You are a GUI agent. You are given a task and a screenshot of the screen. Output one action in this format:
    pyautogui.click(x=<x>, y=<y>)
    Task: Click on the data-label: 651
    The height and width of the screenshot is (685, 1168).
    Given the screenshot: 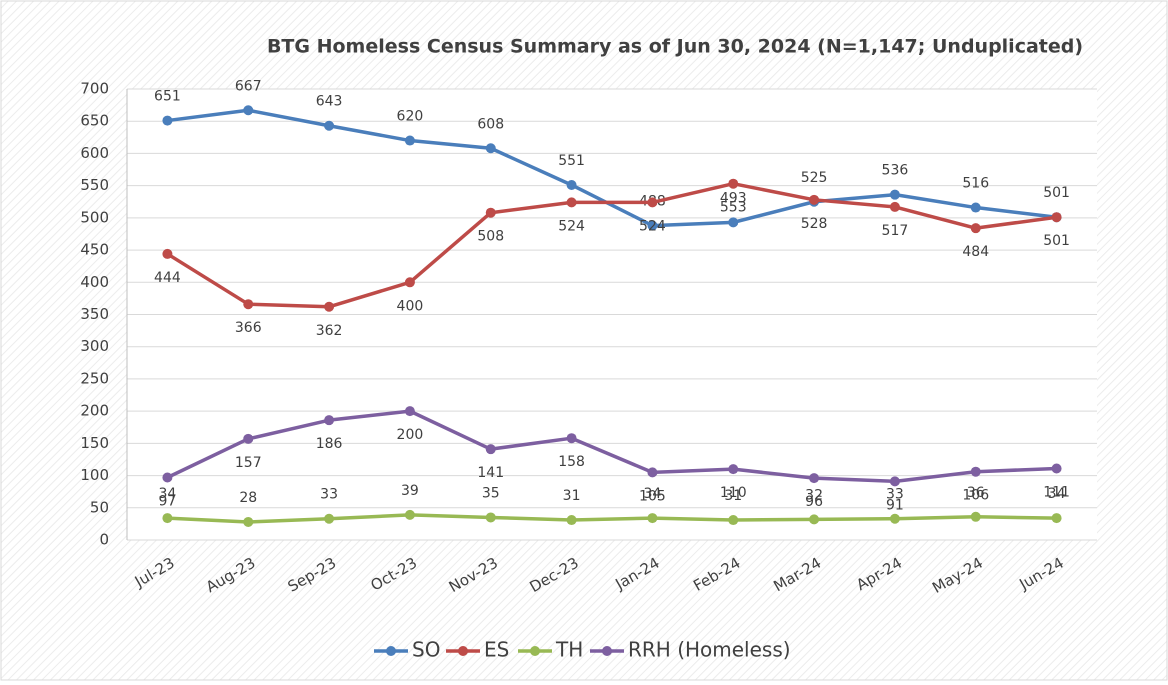 What is the action you would take?
    pyautogui.click(x=167, y=97)
    